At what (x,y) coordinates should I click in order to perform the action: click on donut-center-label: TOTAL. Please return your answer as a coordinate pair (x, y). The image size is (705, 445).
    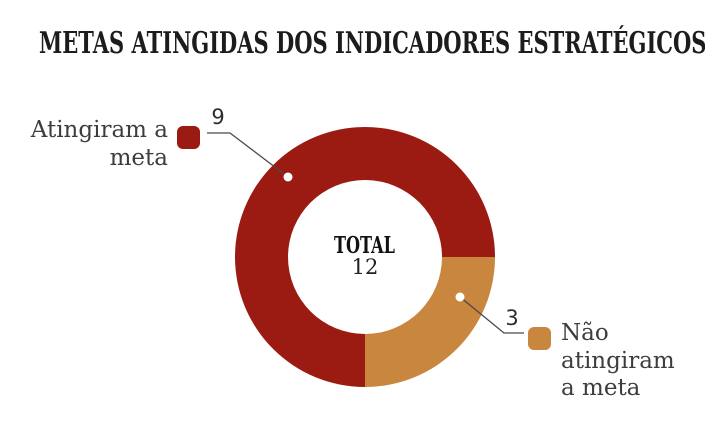
    Looking at the image, I should click on (365, 245).